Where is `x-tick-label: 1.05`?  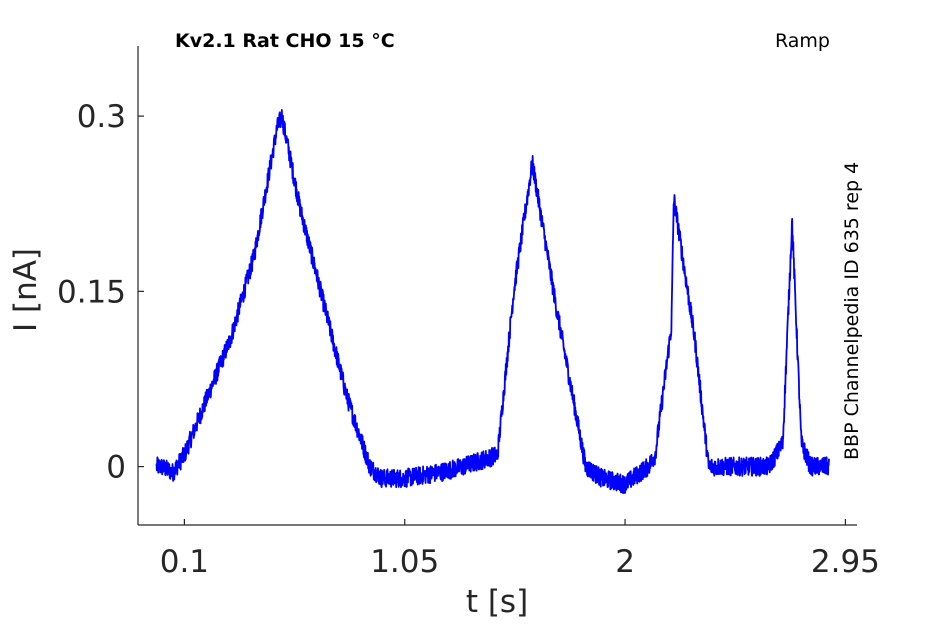 x-tick-label: 1.05 is located at coordinates (404, 562).